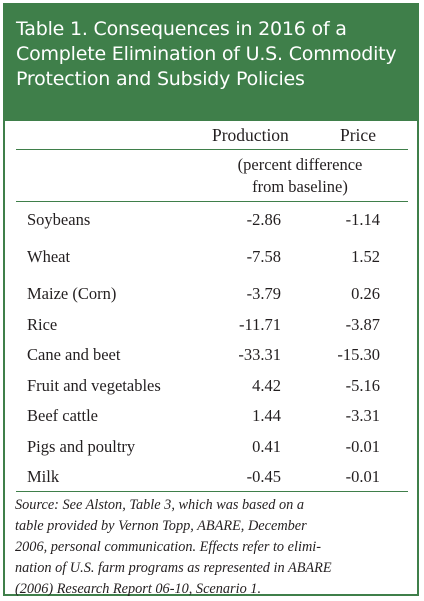  What do you see at coordinates (358, 135) in the screenshot?
I see `column-header-price: Price` at bounding box center [358, 135].